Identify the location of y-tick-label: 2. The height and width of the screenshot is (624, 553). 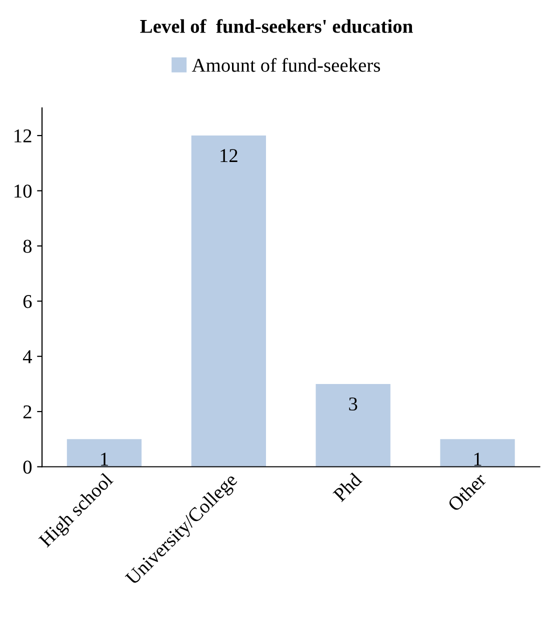
(27, 411).